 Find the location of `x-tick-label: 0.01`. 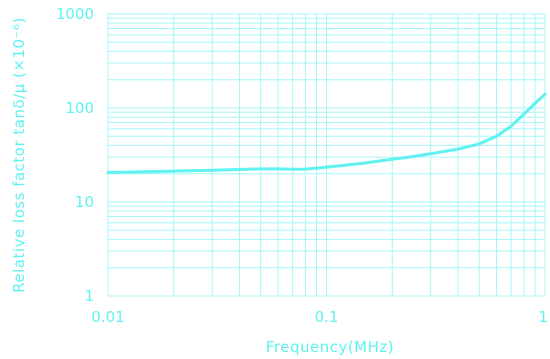

x-tick-label: 0.01 is located at coordinates (107, 317).